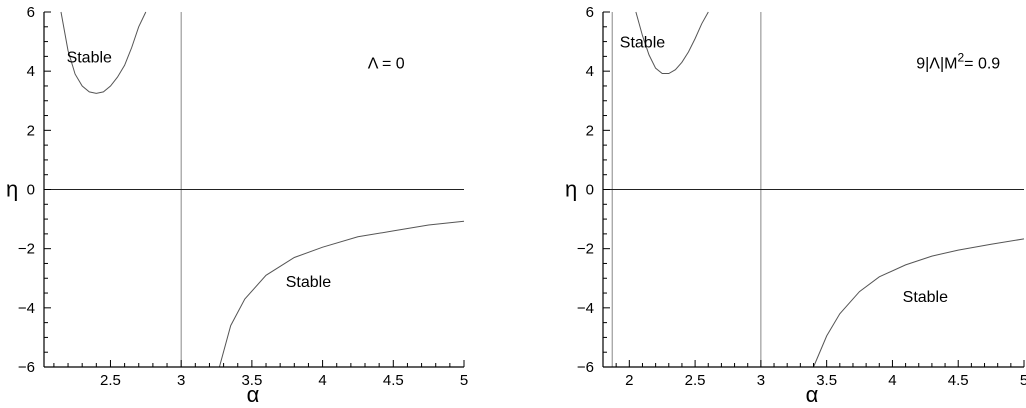  Describe the element at coordinates (629, 380) in the screenshot. I see `x-tick-label: 2` at that location.